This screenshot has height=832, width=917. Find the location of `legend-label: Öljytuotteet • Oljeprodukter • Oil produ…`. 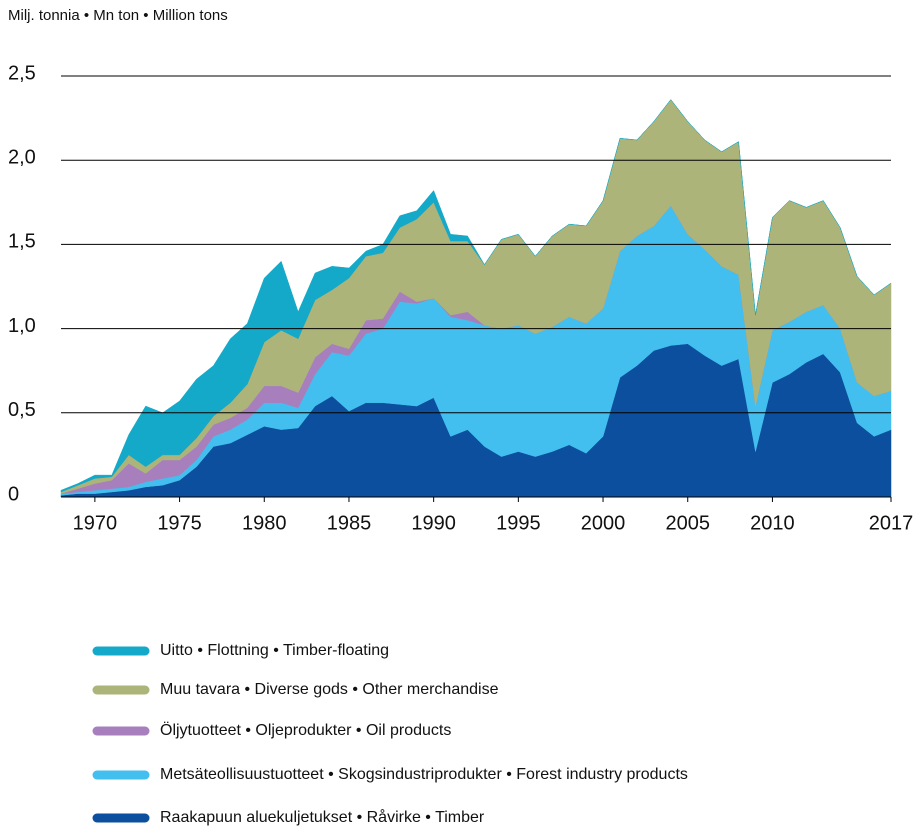

legend-label: Öljytuotteet • Oljeprodukter • Oil produ… is located at coordinates (305, 730).